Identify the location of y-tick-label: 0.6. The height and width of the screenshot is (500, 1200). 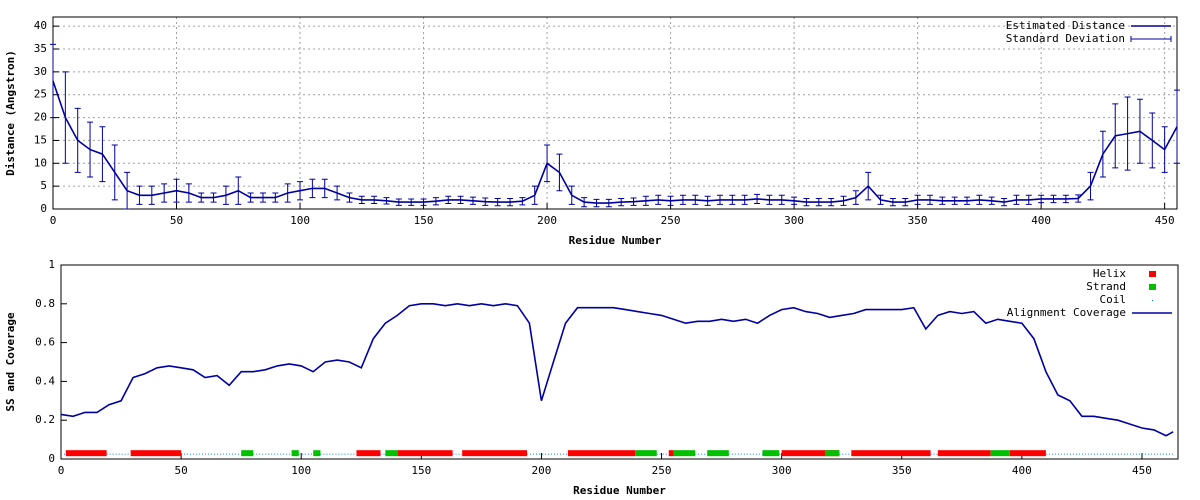
(45, 342).